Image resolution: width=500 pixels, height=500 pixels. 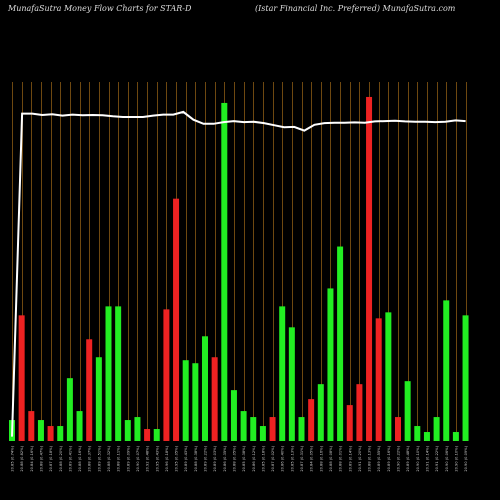 What do you see at coordinates (447, 458) in the screenshot?
I see `x-tick-label: 20.90 (0.06%)` at bounding box center [447, 458].